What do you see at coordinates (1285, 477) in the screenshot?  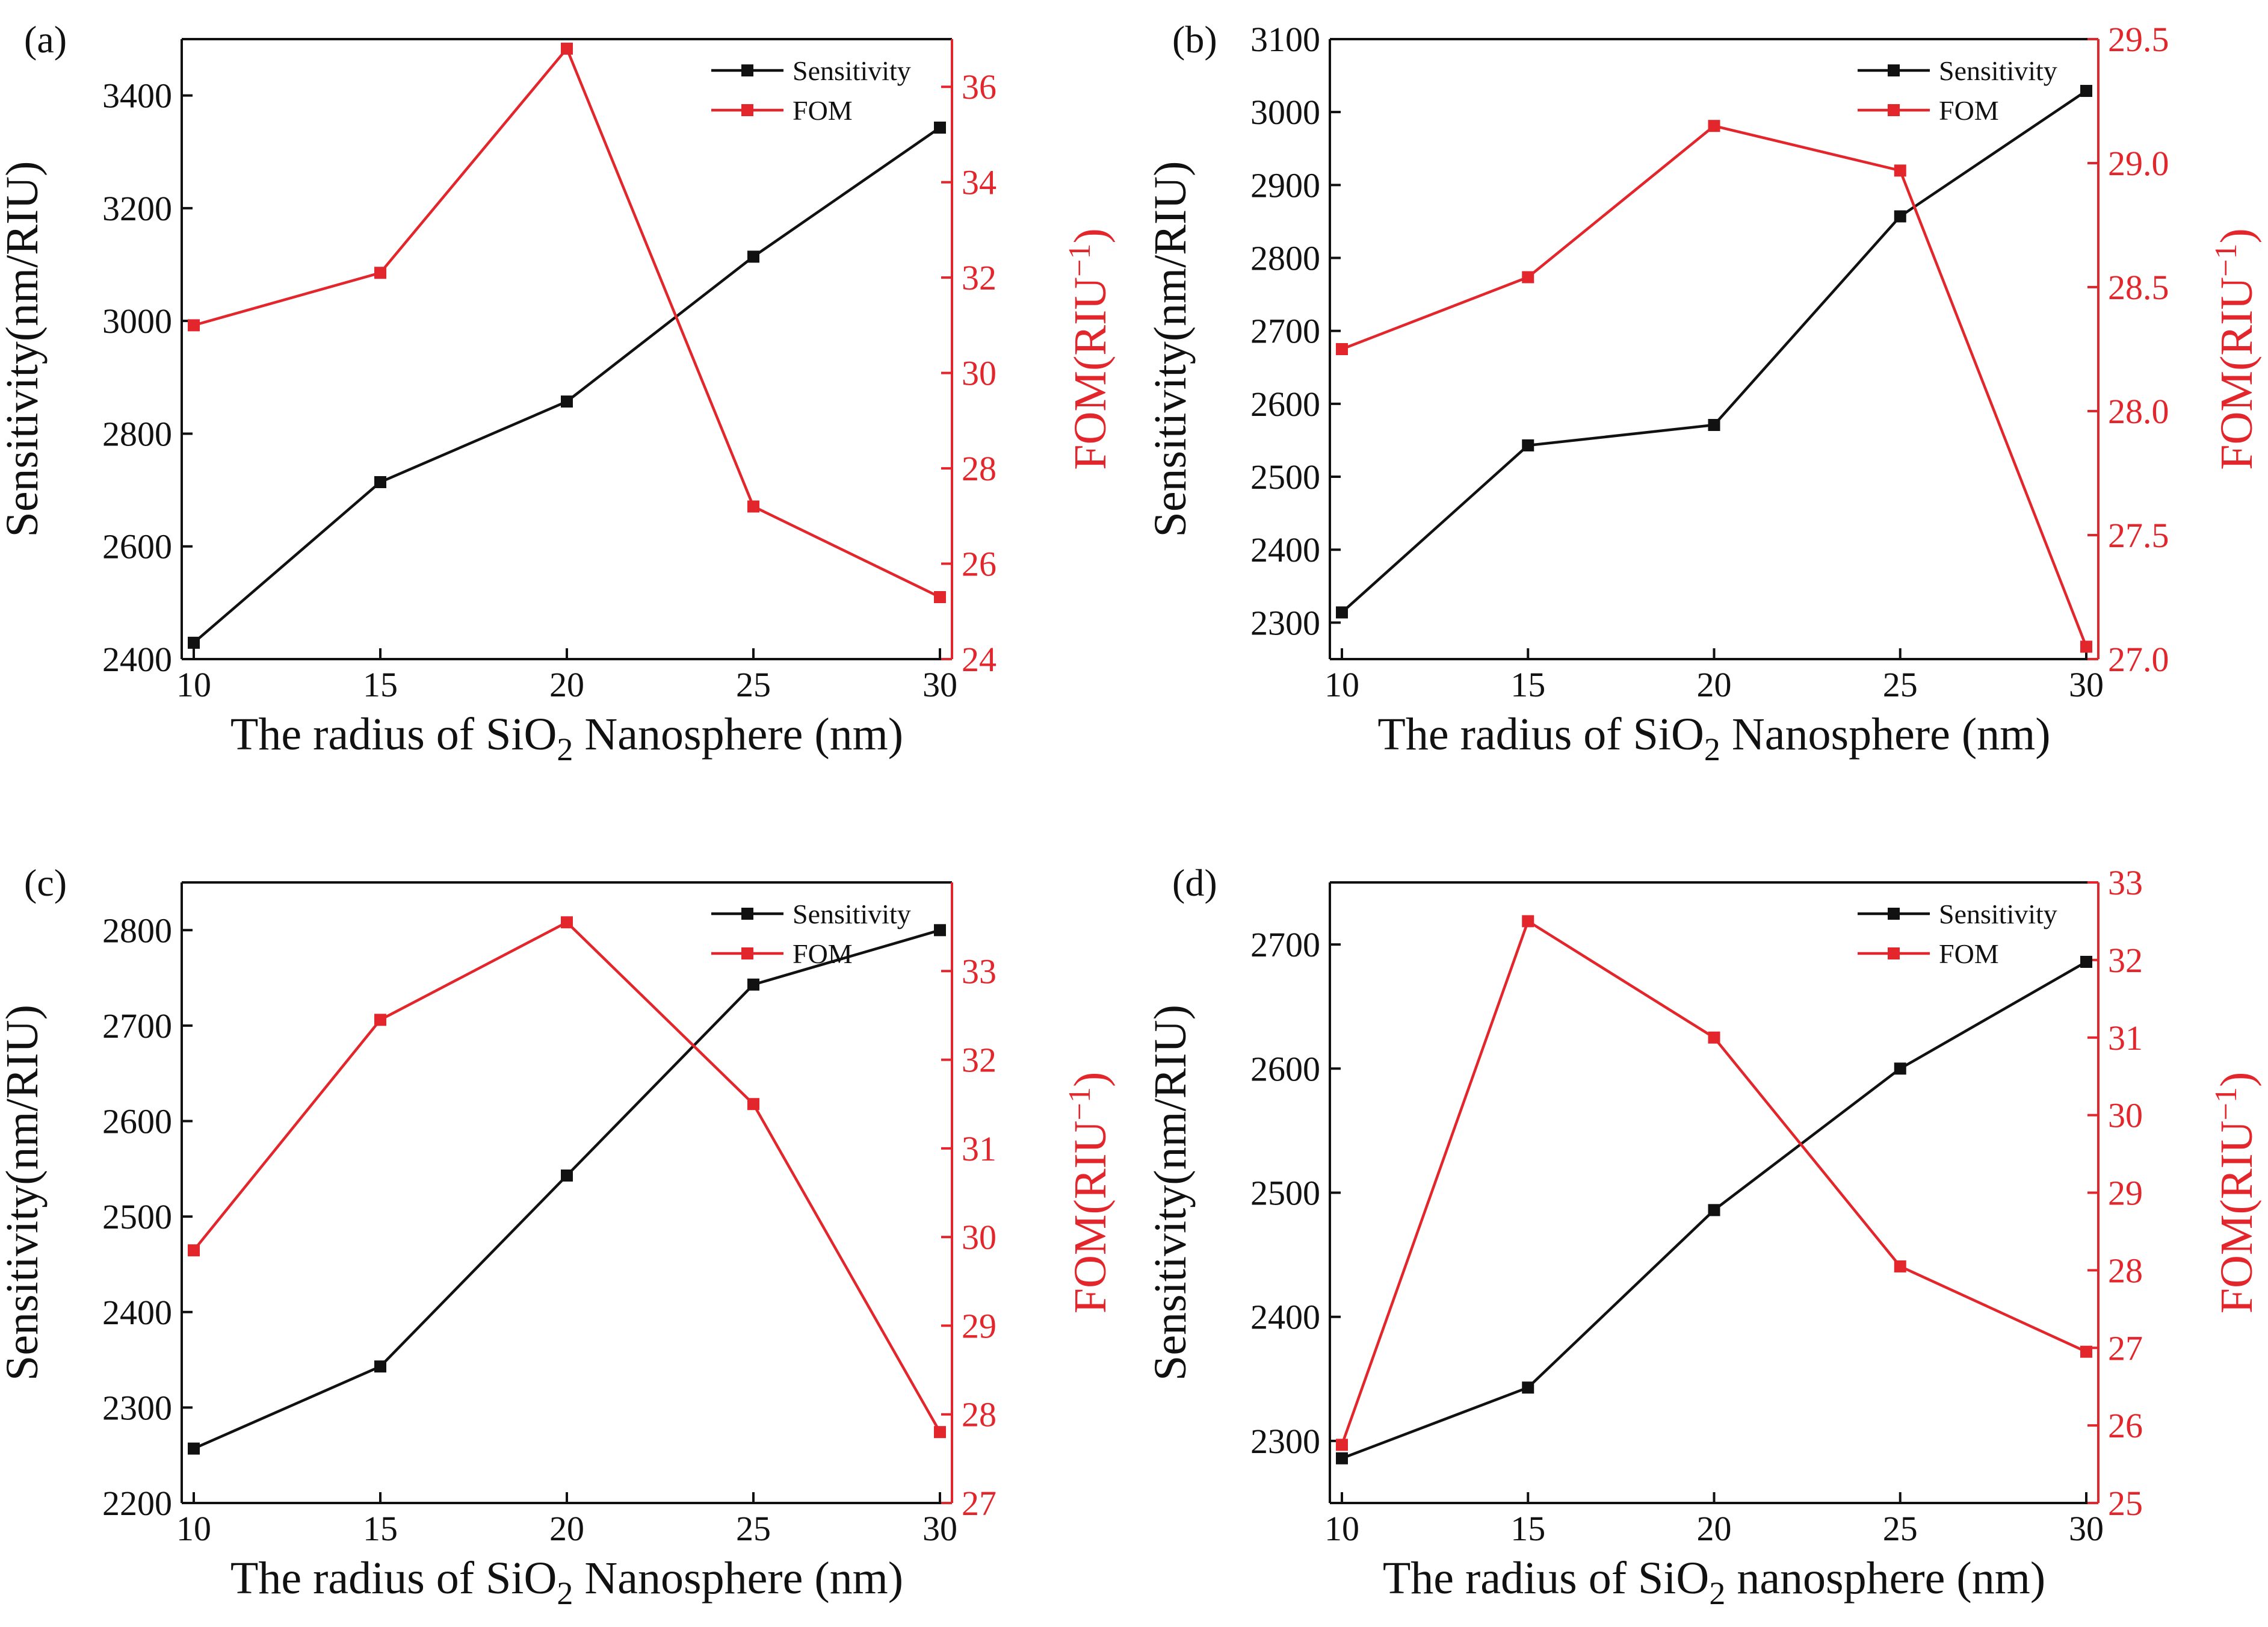 I see `y-left-tick-label: 2500` at bounding box center [1285, 477].